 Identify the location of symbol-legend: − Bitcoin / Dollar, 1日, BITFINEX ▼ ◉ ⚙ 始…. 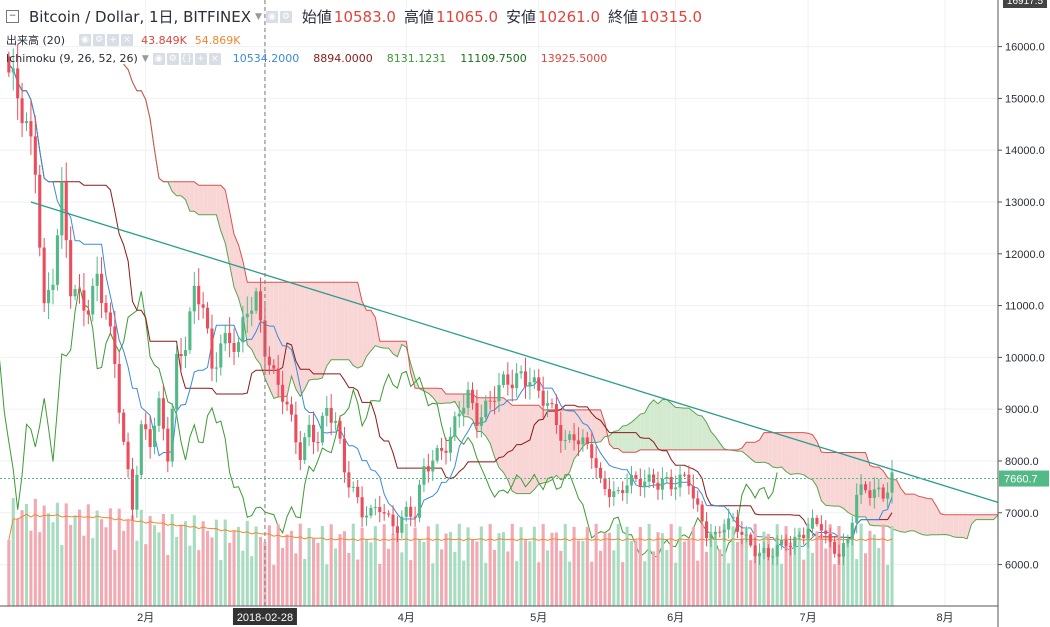
(351, 16).